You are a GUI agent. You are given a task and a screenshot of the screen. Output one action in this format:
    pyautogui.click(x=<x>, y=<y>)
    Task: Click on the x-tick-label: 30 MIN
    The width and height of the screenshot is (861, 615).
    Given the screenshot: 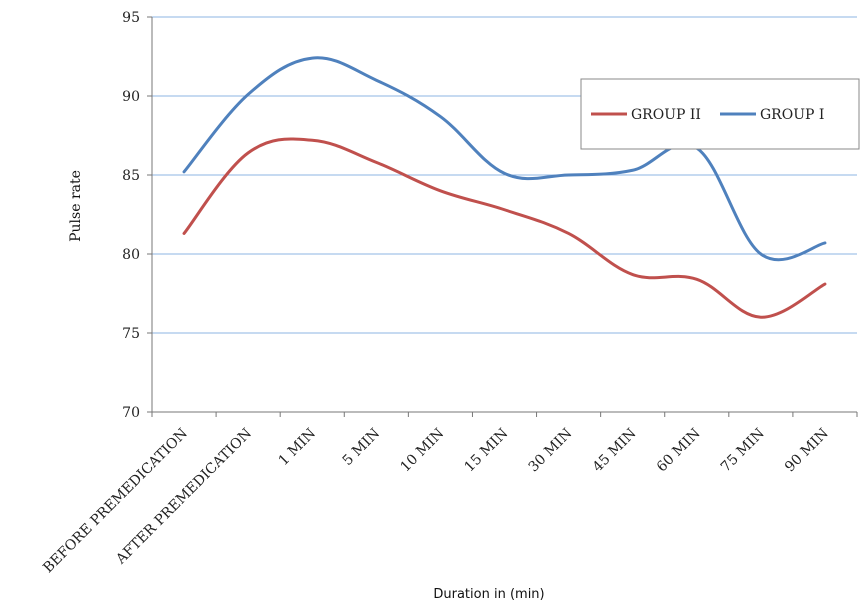 What is the action you would take?
    pyautogui.click(x=551, y=451)
    